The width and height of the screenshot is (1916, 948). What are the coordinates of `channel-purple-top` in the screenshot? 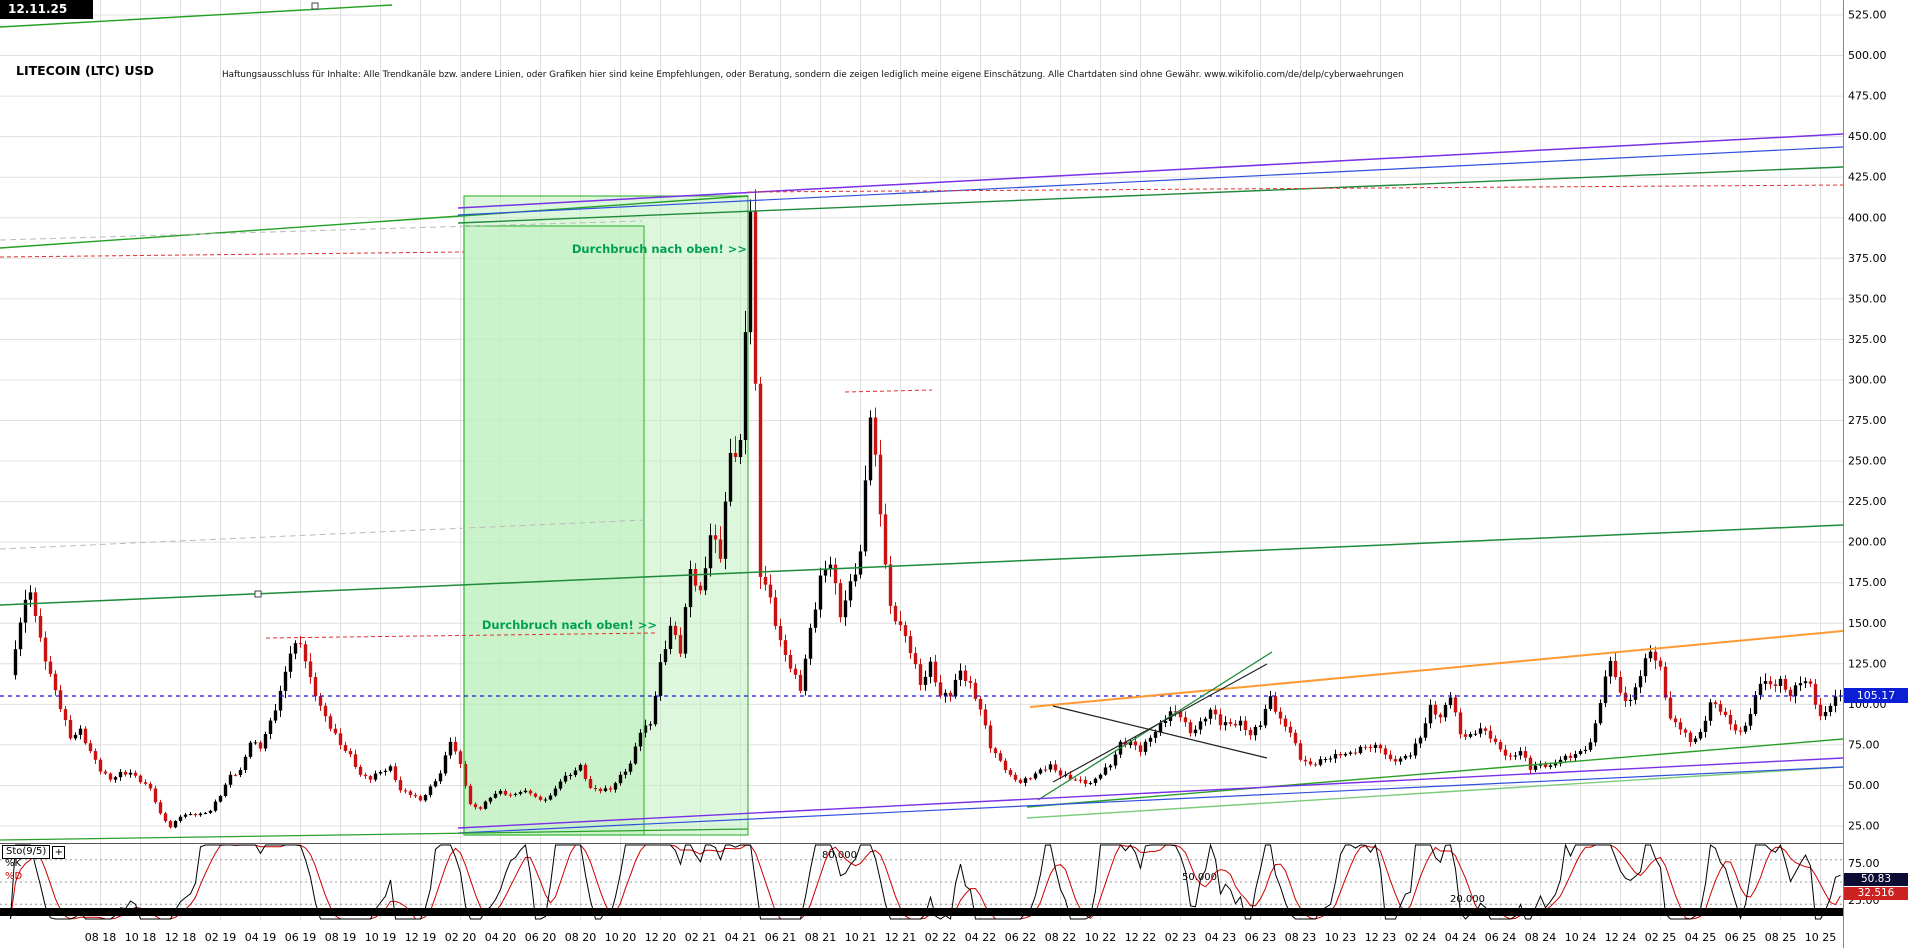 It's located at (1150, 171).